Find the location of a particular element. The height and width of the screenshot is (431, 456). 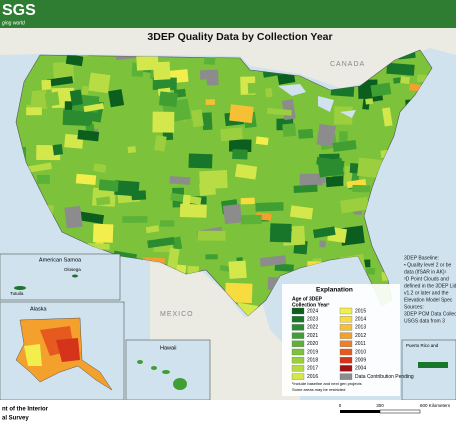

side-line: USGS data from 3 is located at coordinates (424, 321).